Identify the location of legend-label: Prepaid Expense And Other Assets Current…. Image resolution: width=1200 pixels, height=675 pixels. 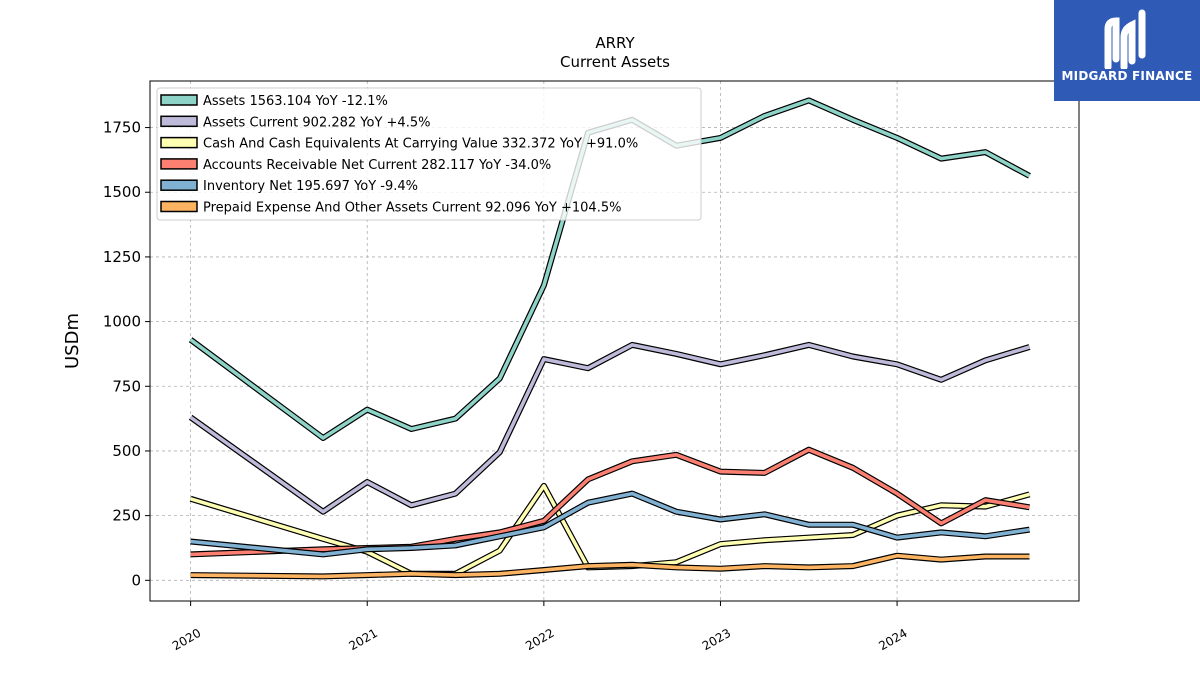
(412, 208).